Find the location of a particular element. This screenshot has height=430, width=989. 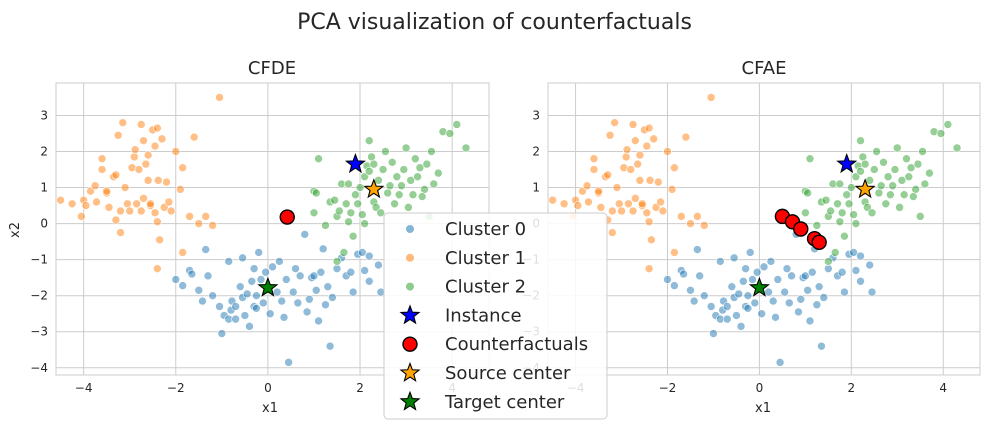

cfde-y-tick-label: −4 is located at coordinates (39, 368).